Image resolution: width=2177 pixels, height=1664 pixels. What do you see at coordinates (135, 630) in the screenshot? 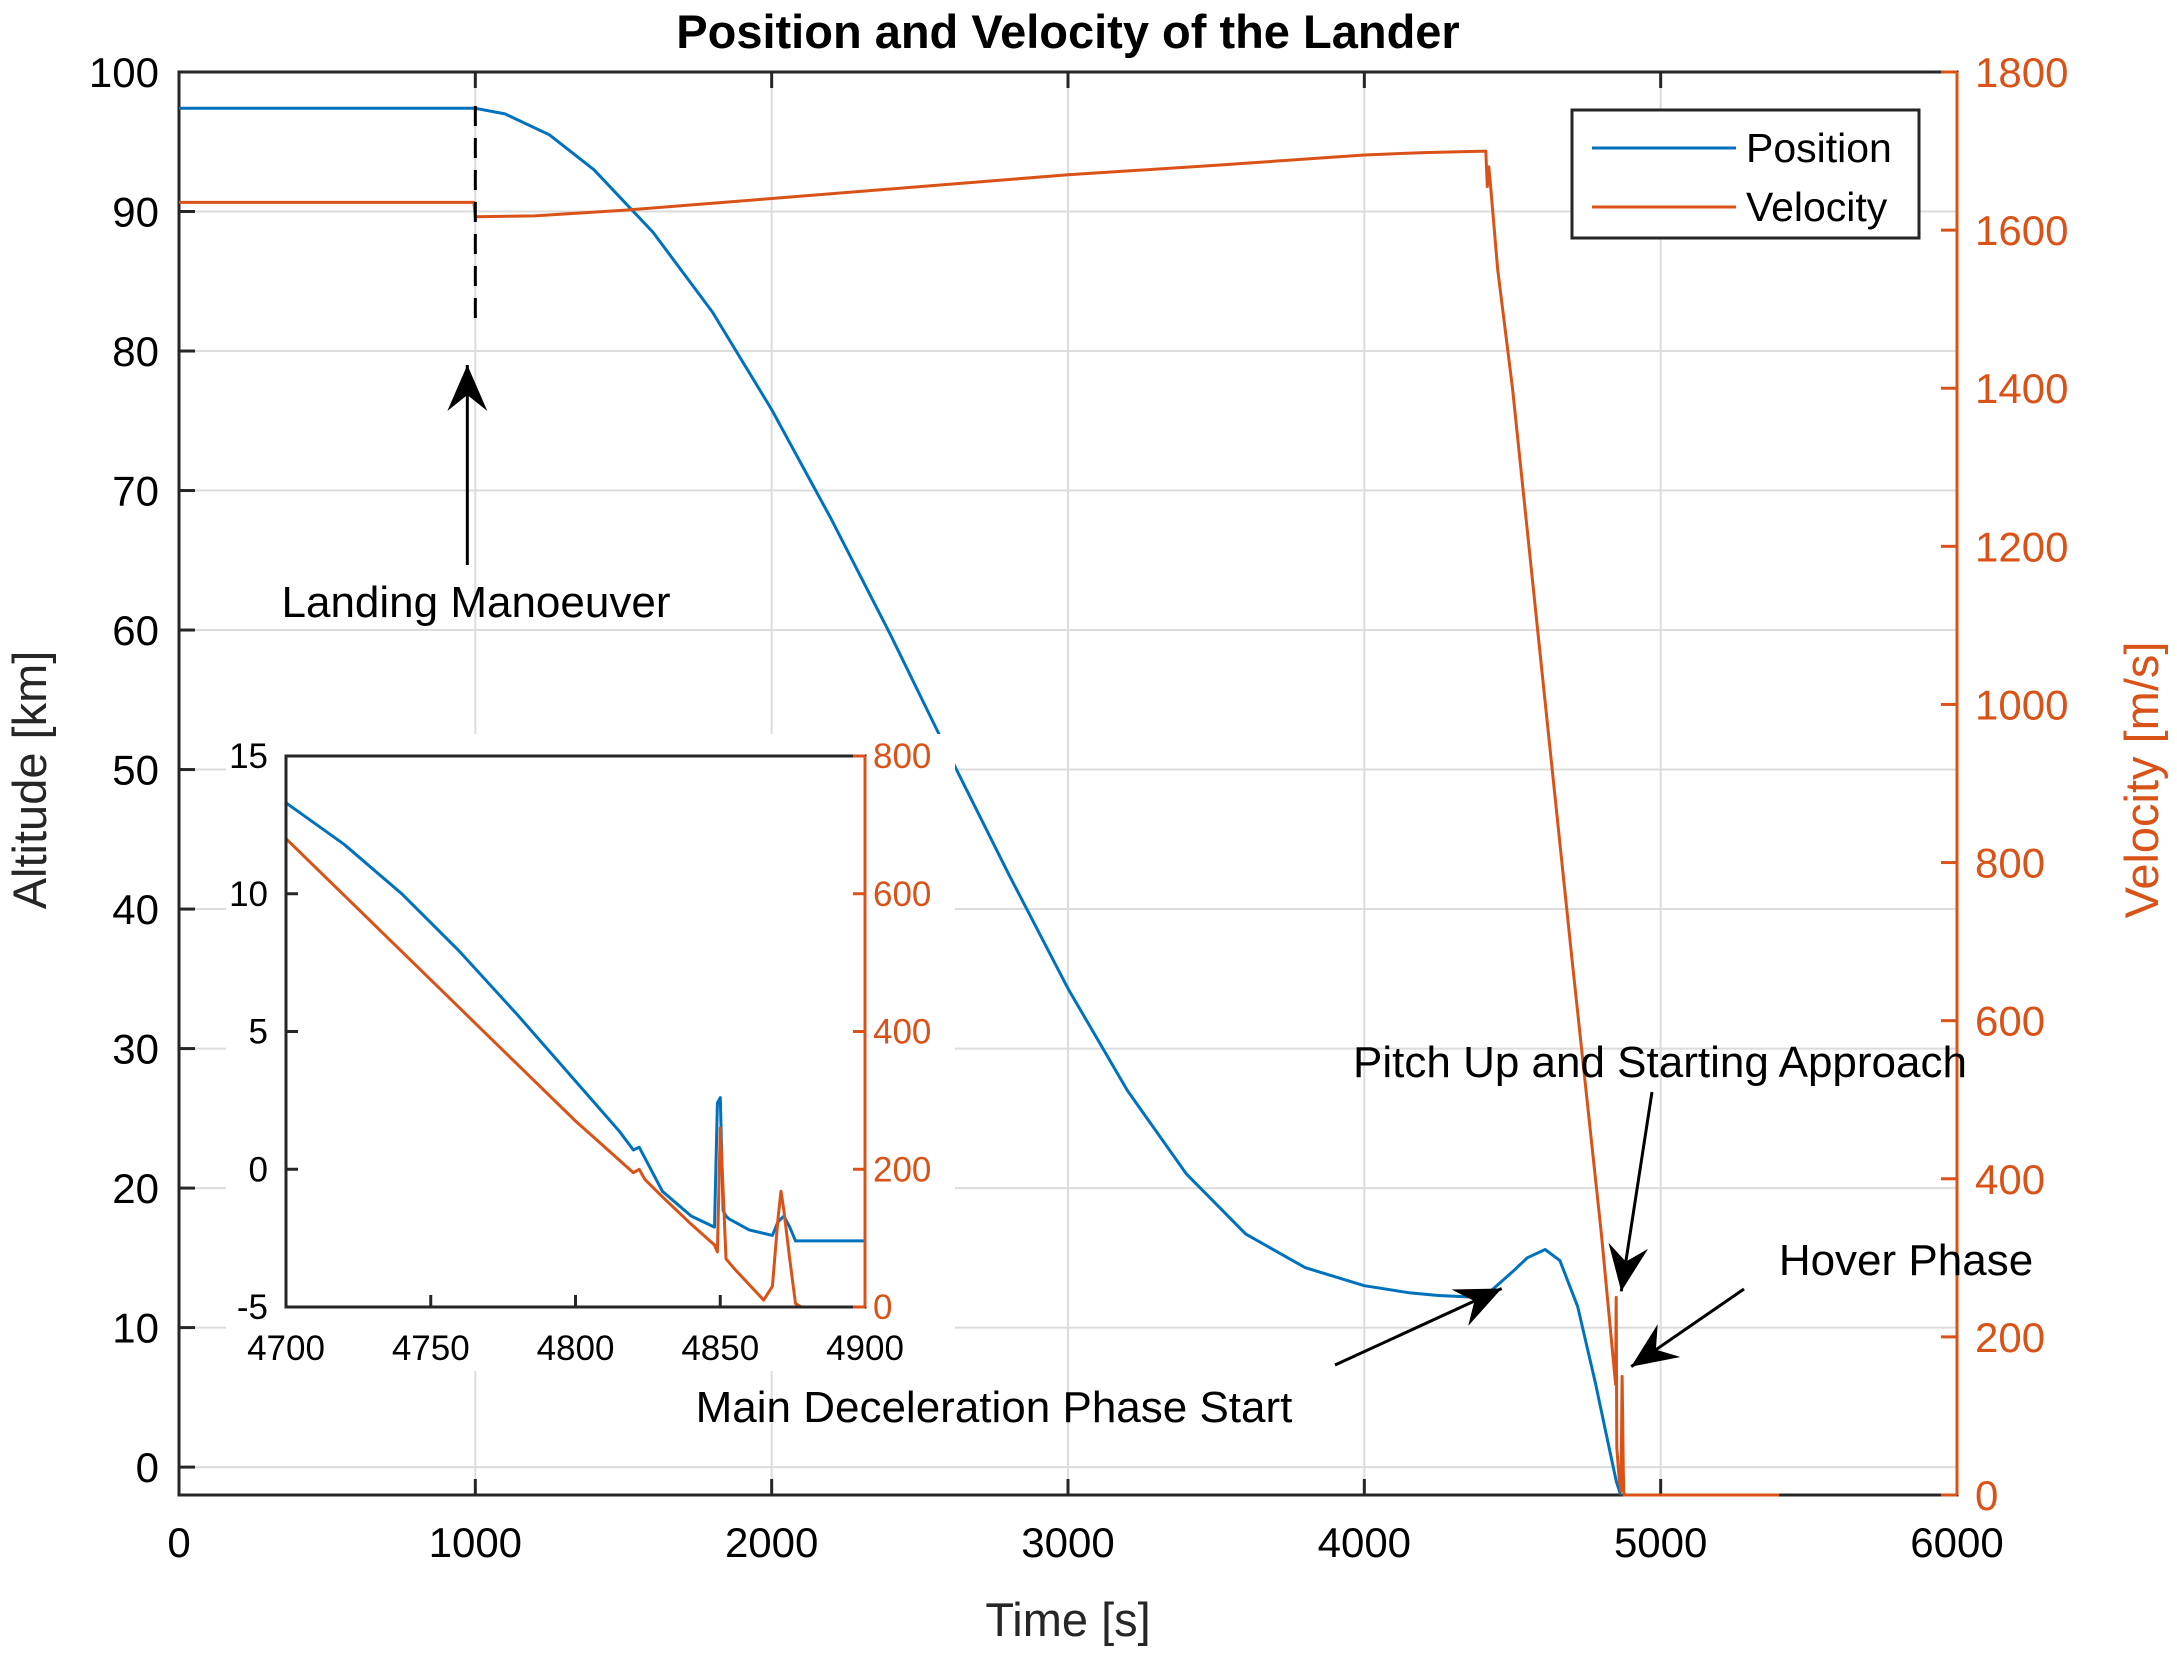
I see `y-left-tick-label: 60` at bounding box center [135, 630].